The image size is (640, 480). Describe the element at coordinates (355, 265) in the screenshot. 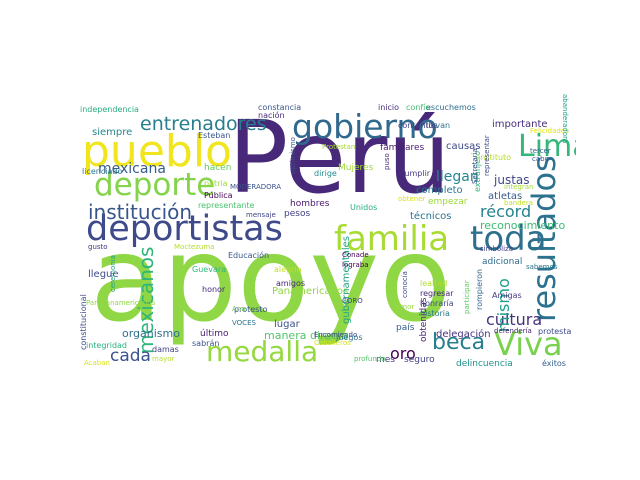

I see `word: lograba` at that location.